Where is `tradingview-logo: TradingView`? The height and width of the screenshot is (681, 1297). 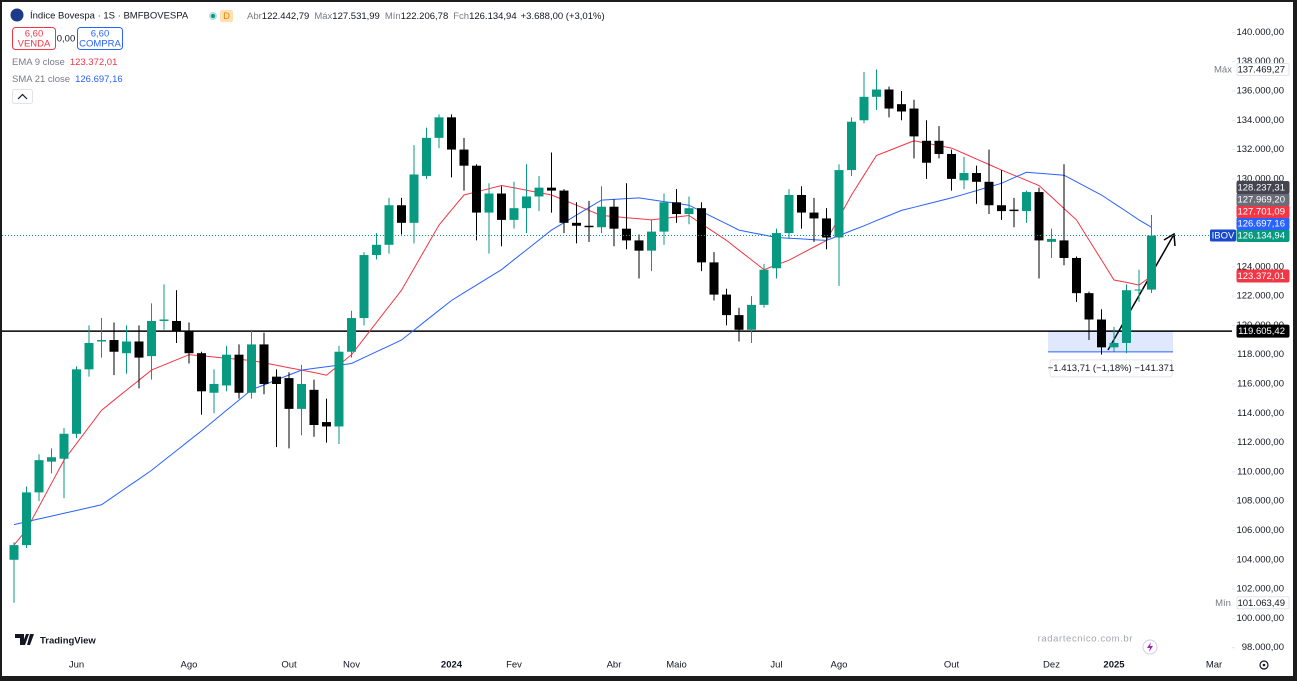
tradingview-logo: TradingView is located at coordinates (68, 641).